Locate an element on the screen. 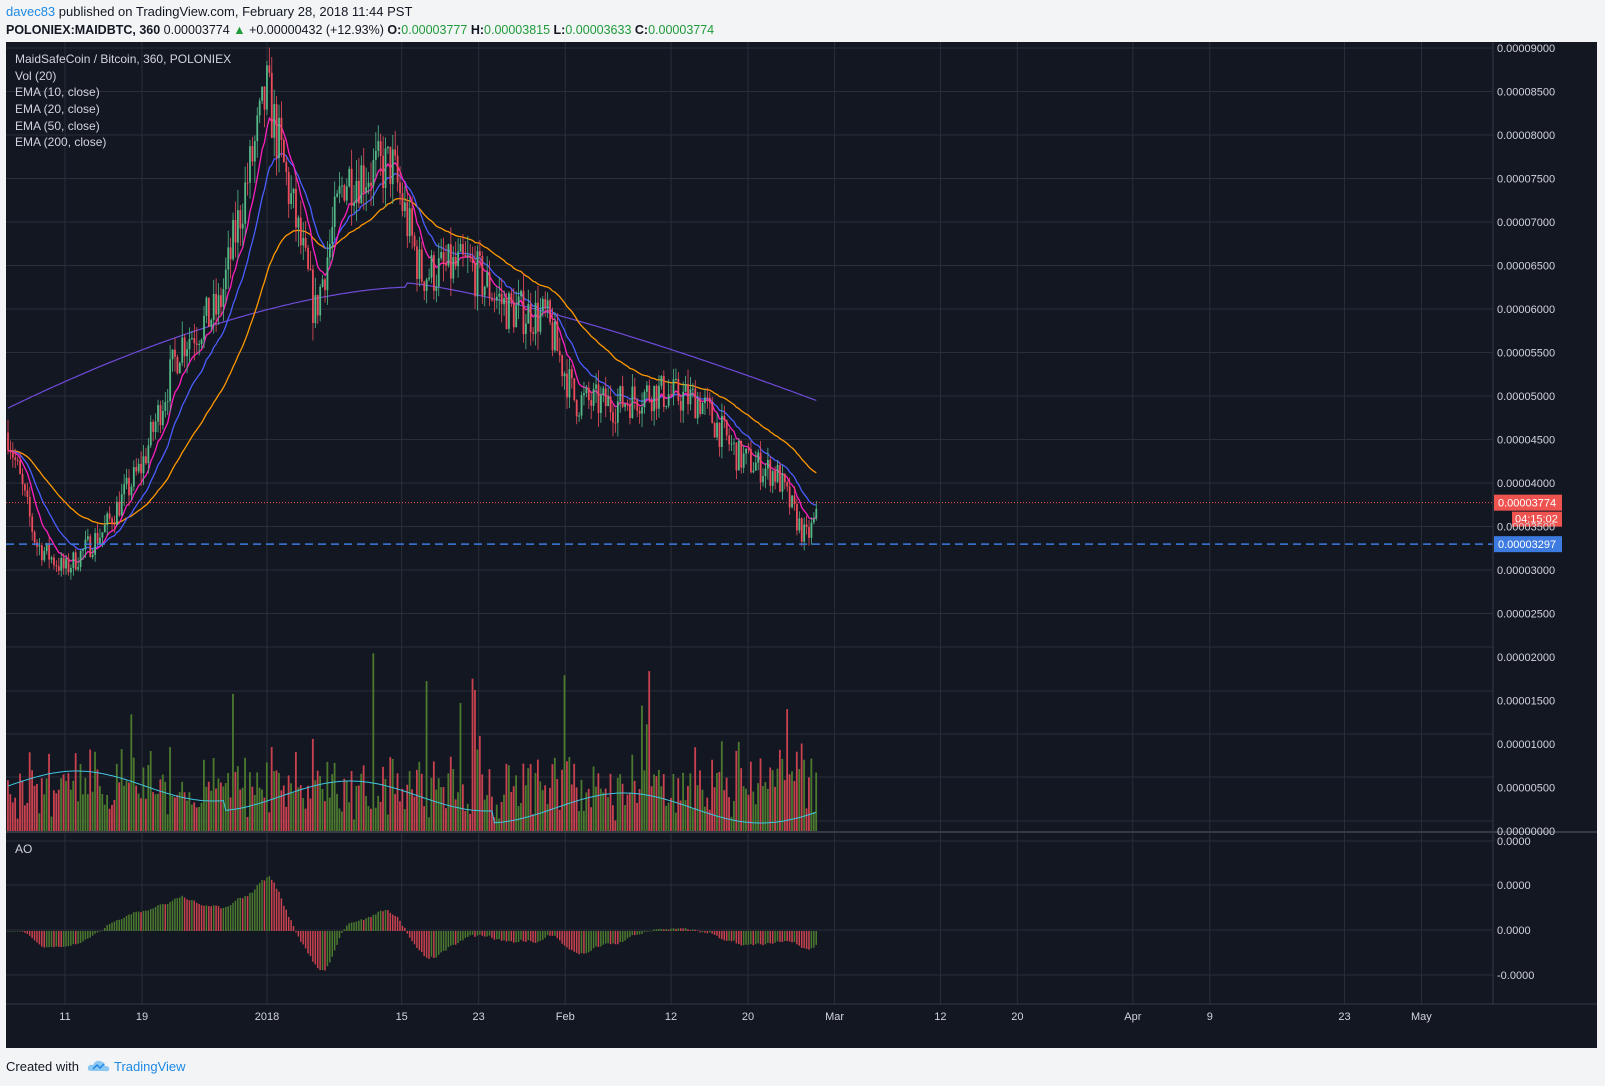 Image resolution: width=1605 pixels, height=1086 pixels. time-tick-label: Feb is located at coordinates (565, 1017).